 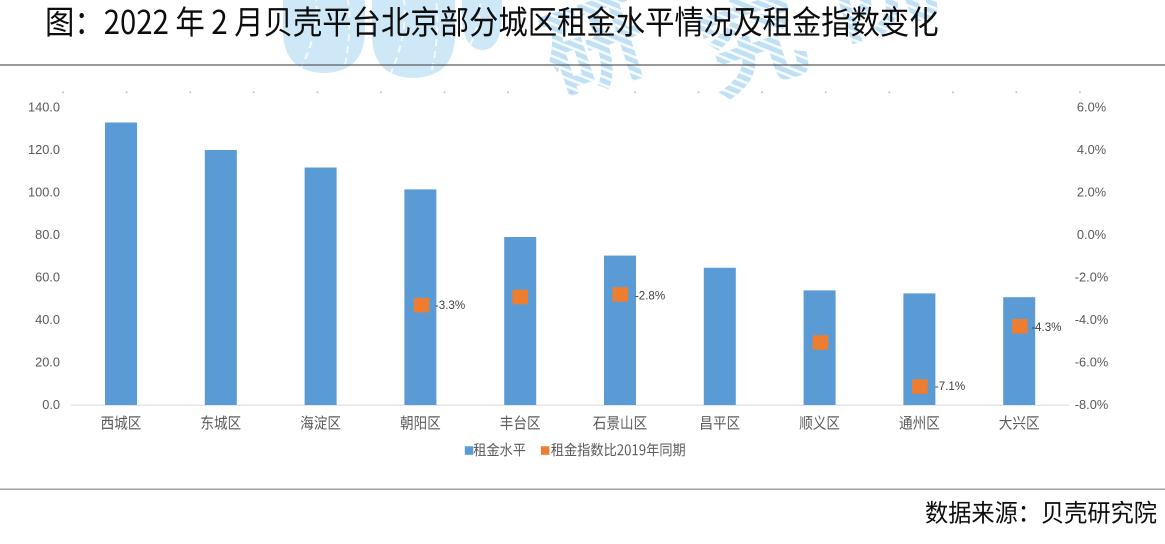 What do you see at coordinates (1091, 404) in the screenshot?
I see `svg-text: -8.0%` at bounding box center [1091, 404].